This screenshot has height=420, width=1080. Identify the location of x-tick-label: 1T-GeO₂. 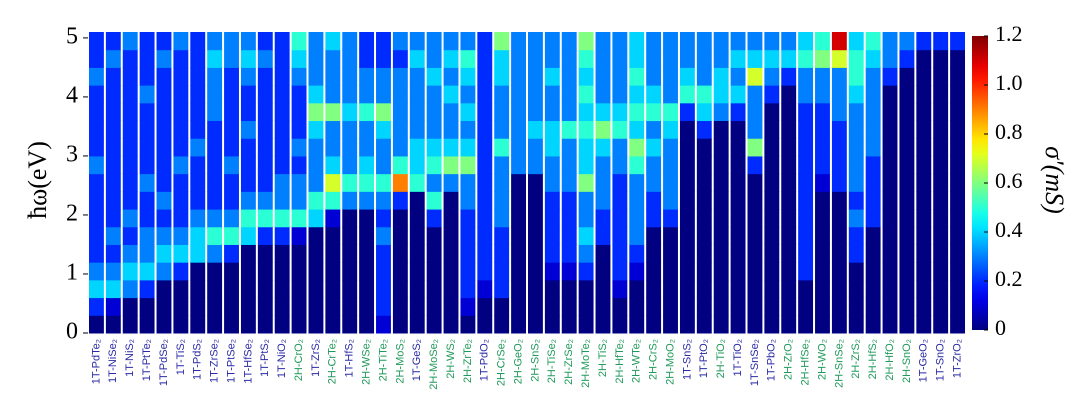
(924, 360).